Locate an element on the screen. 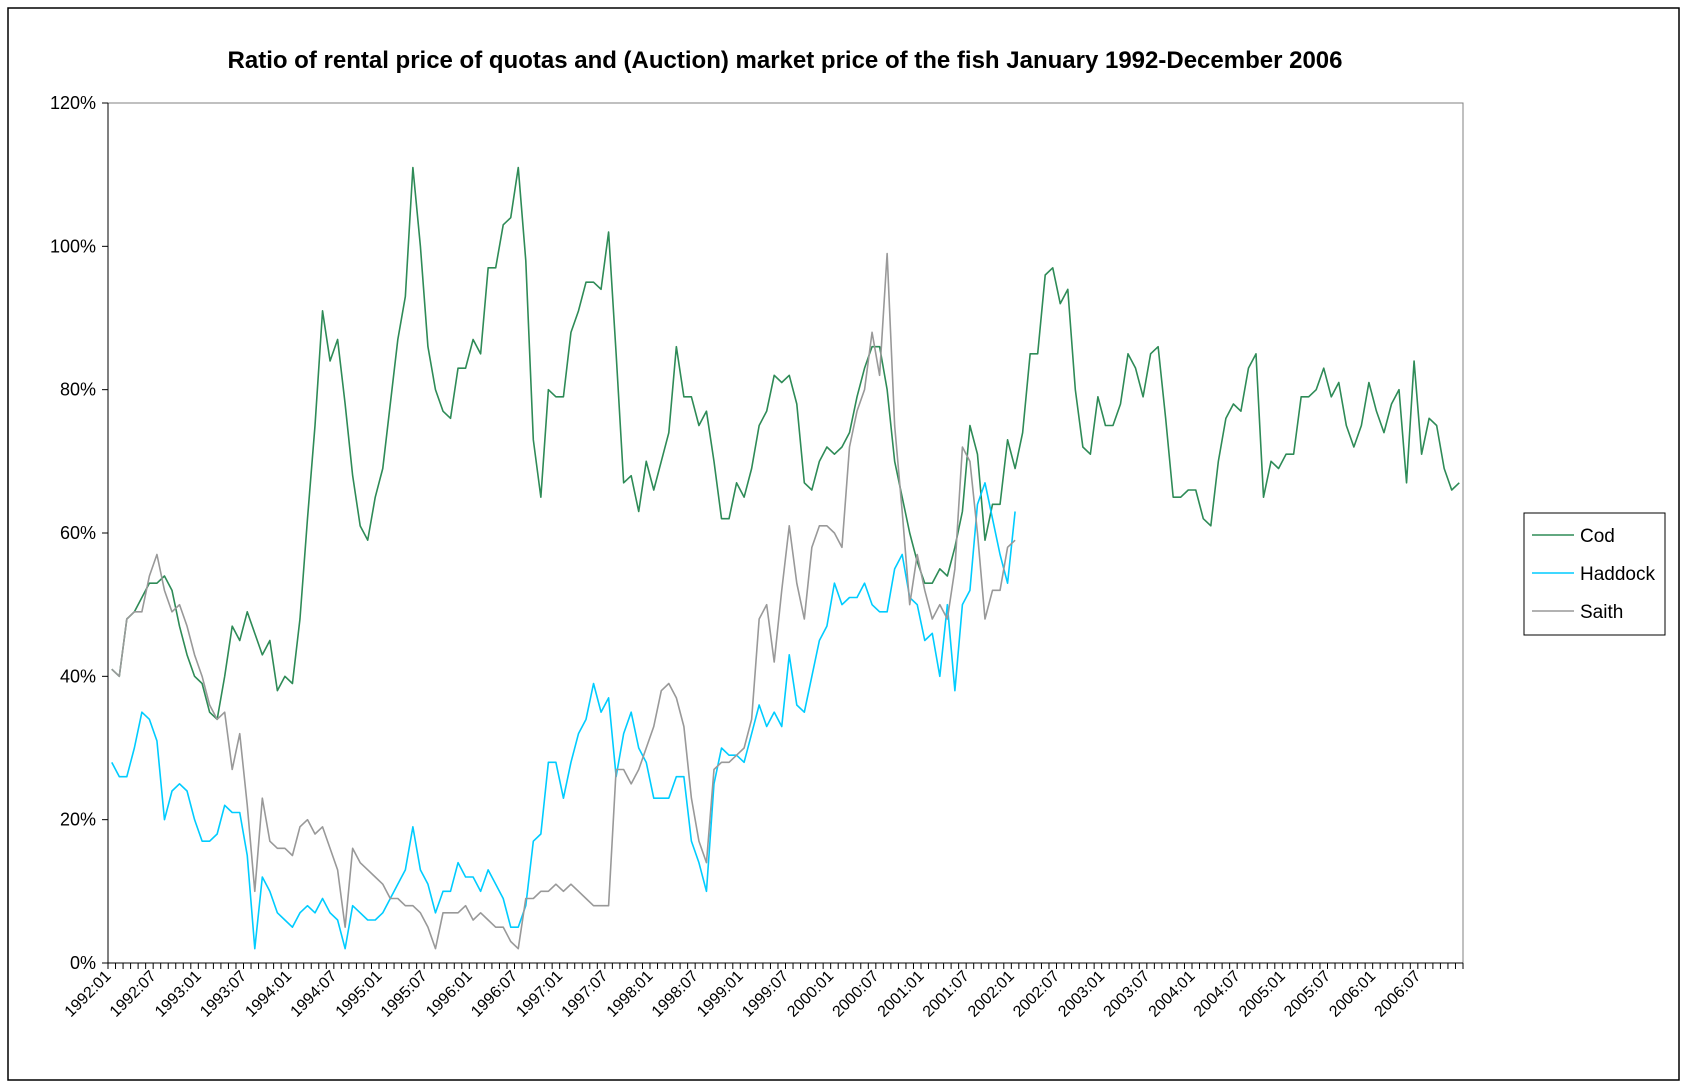  legend-label: Saith is located at coordinates (1601, 612).